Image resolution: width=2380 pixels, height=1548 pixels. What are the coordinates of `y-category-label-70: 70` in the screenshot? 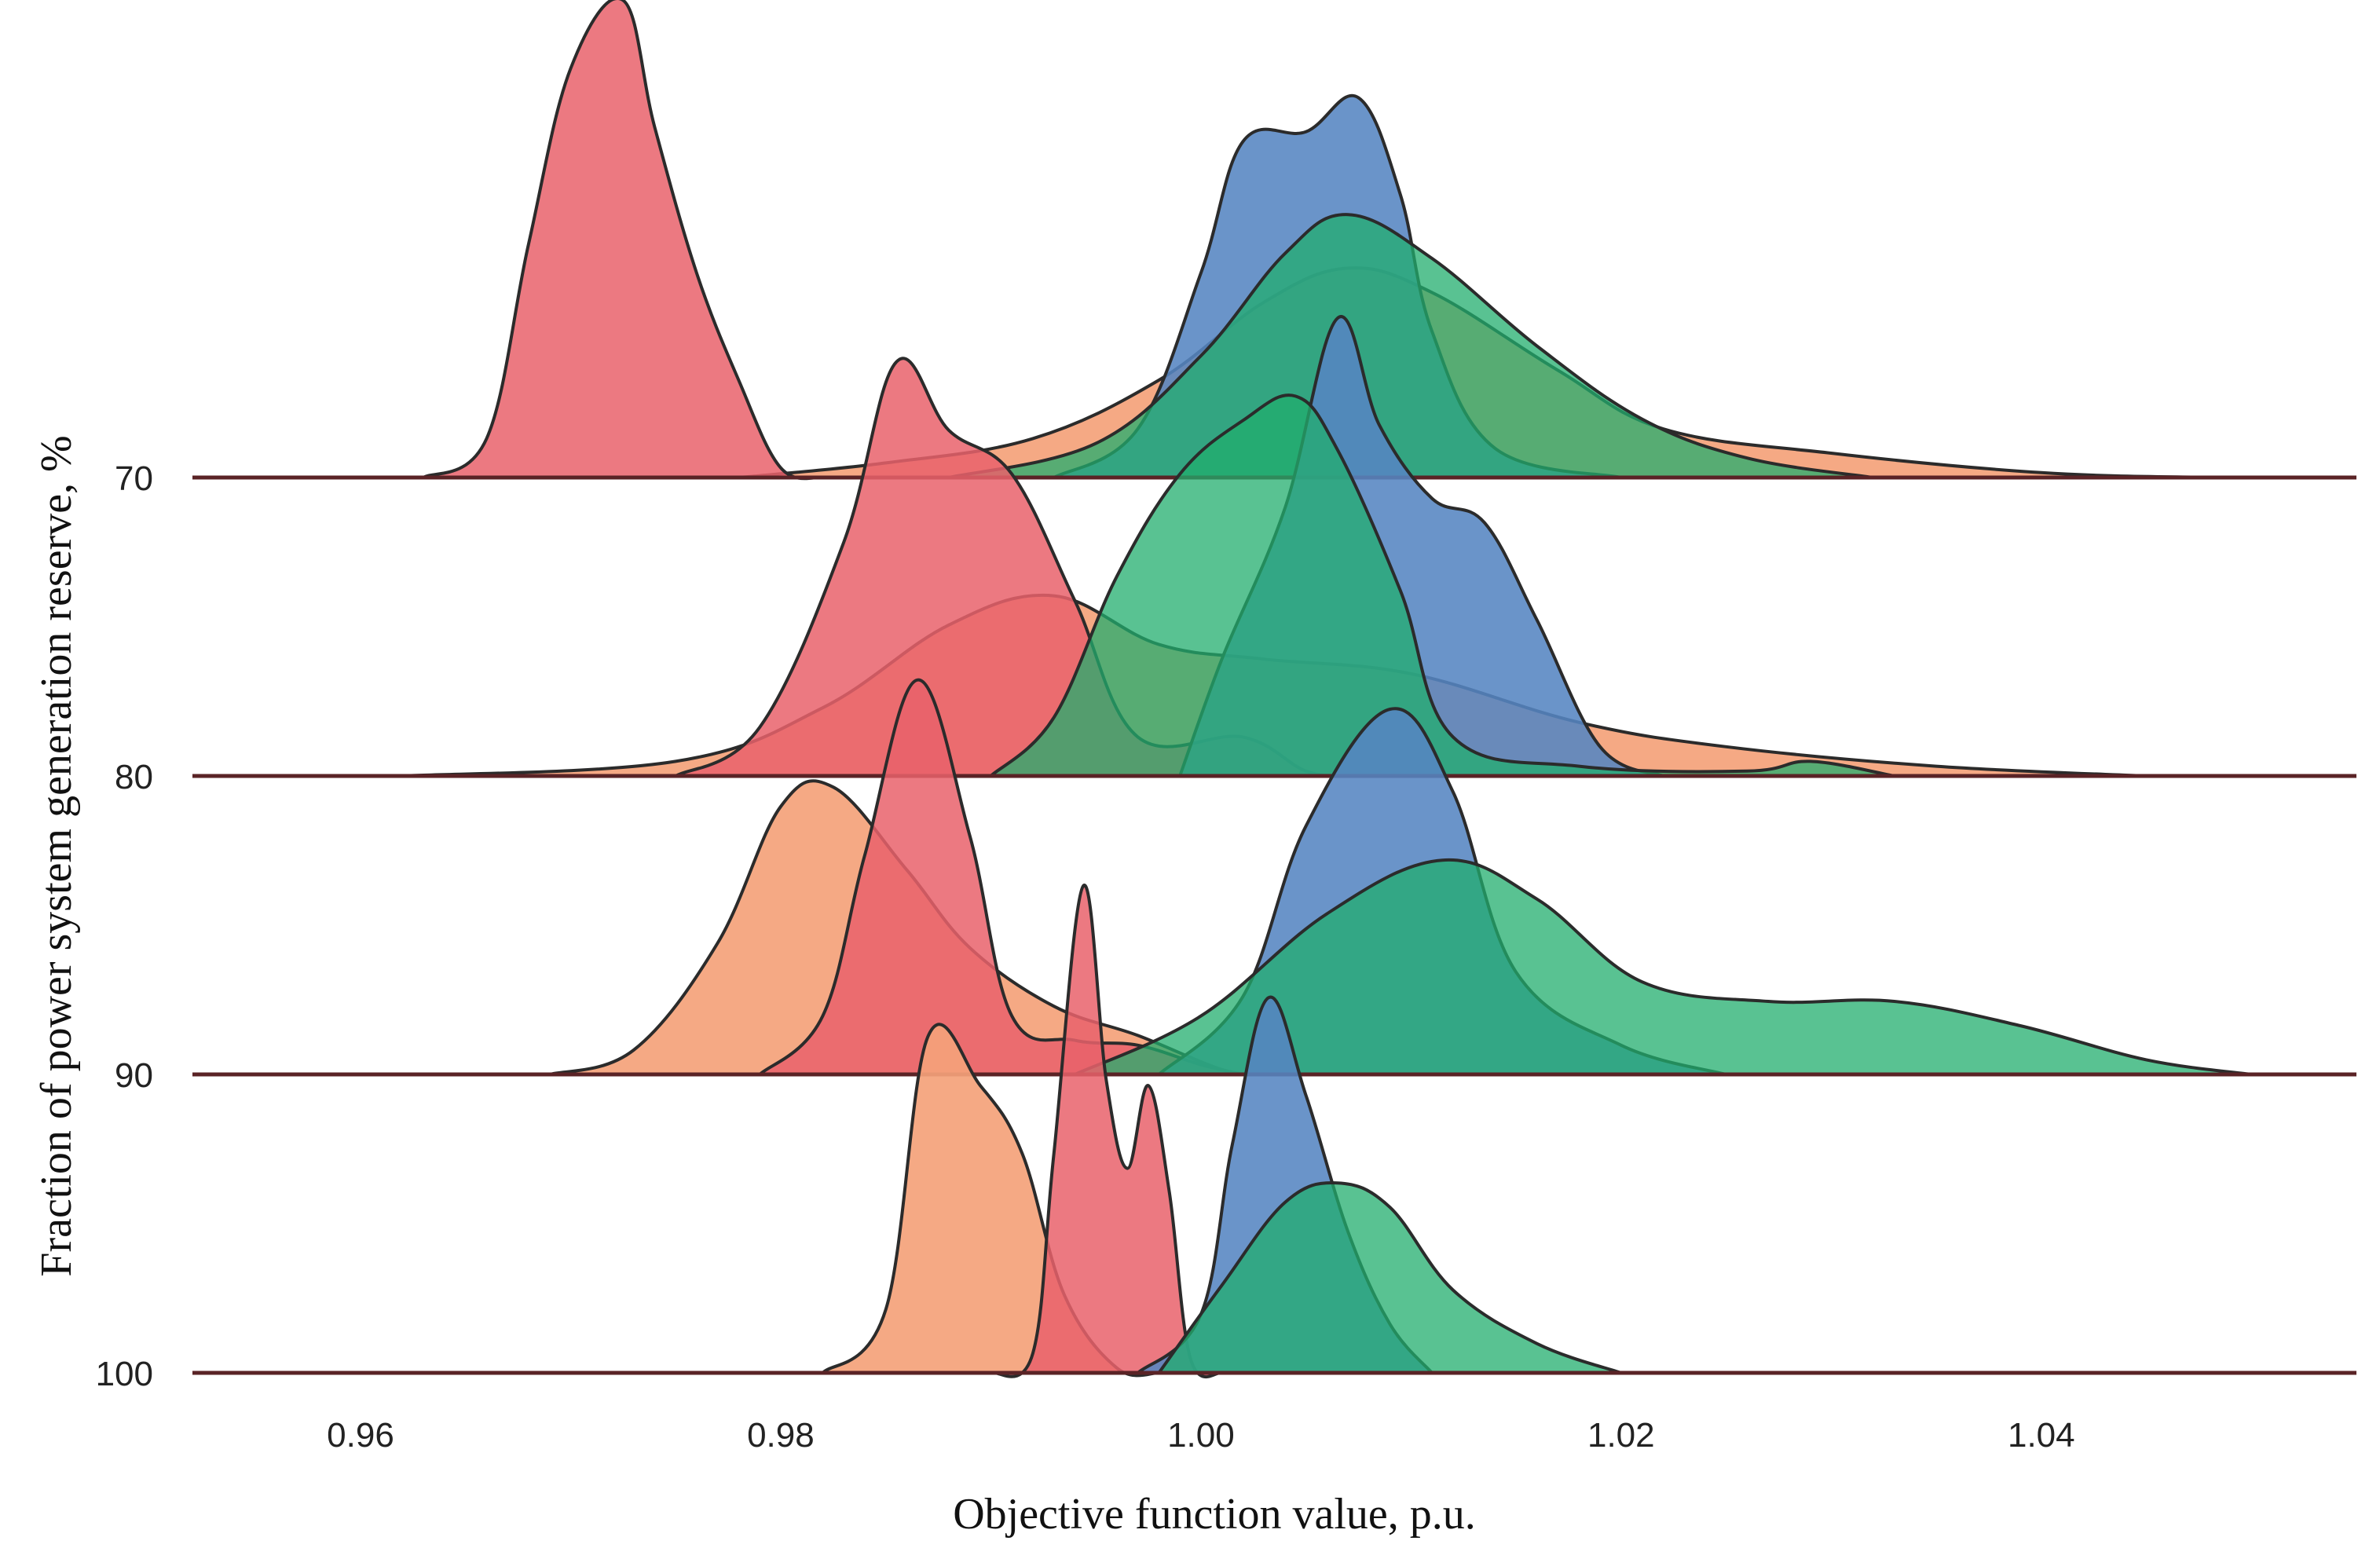 It's located at (134, 478).